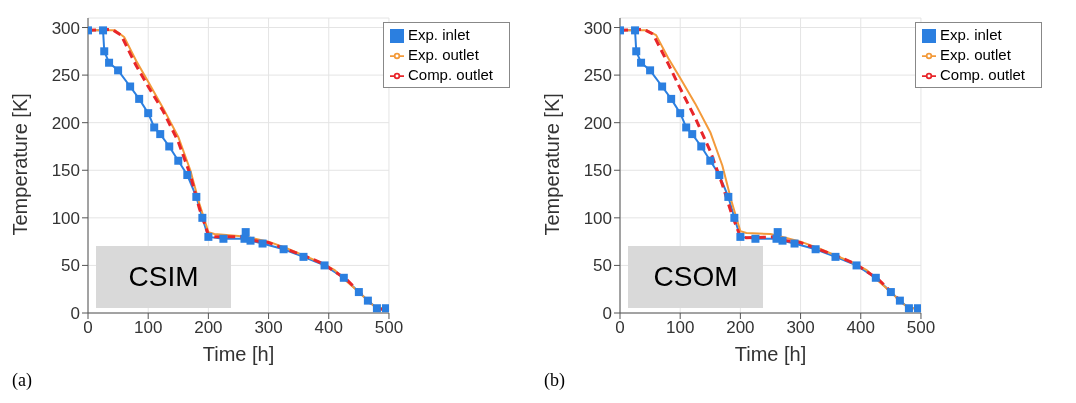  I want to click on annotation: CSOM, so click(695, 277).